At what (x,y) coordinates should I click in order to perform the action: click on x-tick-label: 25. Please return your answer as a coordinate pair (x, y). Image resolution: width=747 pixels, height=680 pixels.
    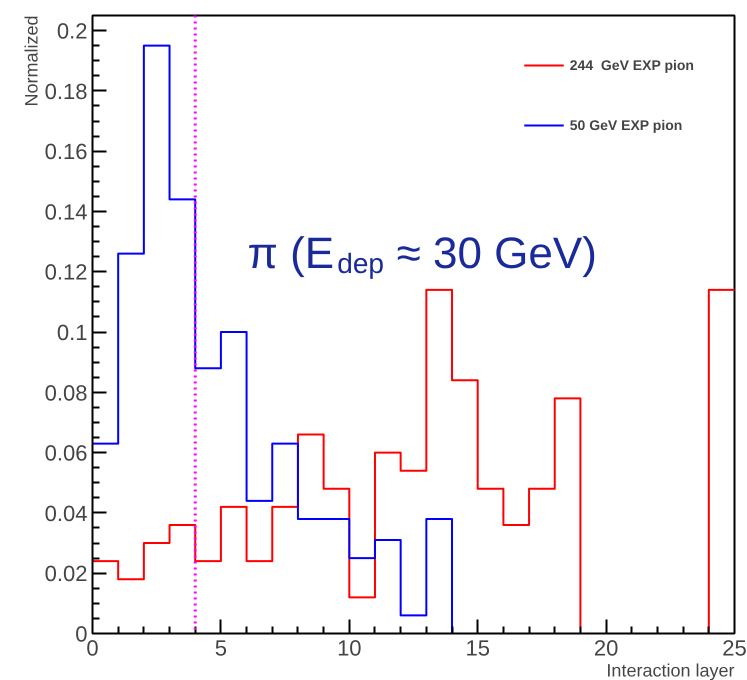
    Looking at the image, I should click on (734, 648).